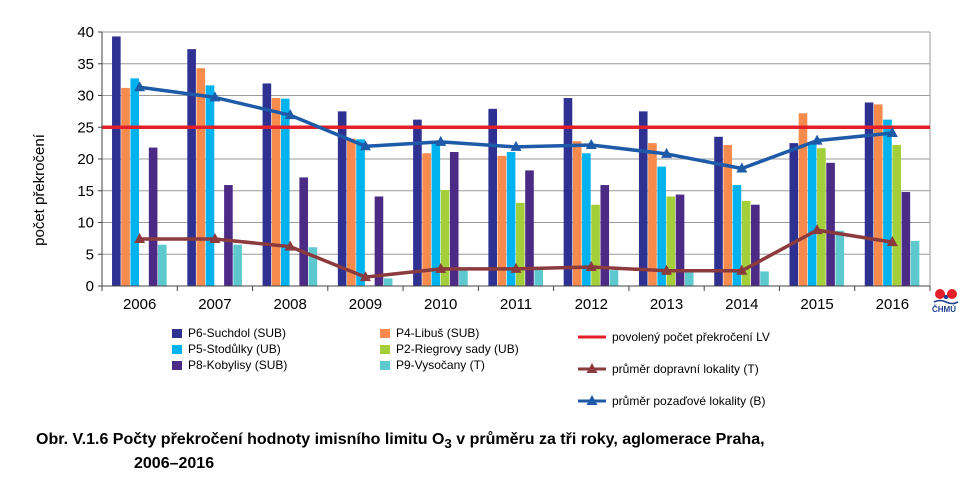 Image resolution: width=975 pixels, height=501 pixels. Describe the element at coordinates (737, 235) in the screenshot. I see `bar-p5-stod-lky-ub--2014` at that location.